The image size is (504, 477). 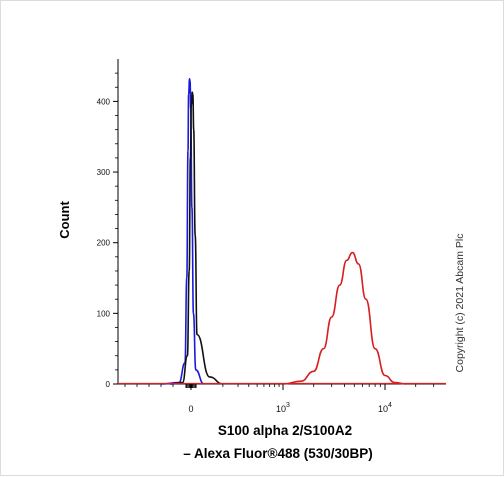 I want to click on y-tick-label: 100, so click(x=104, y=313).